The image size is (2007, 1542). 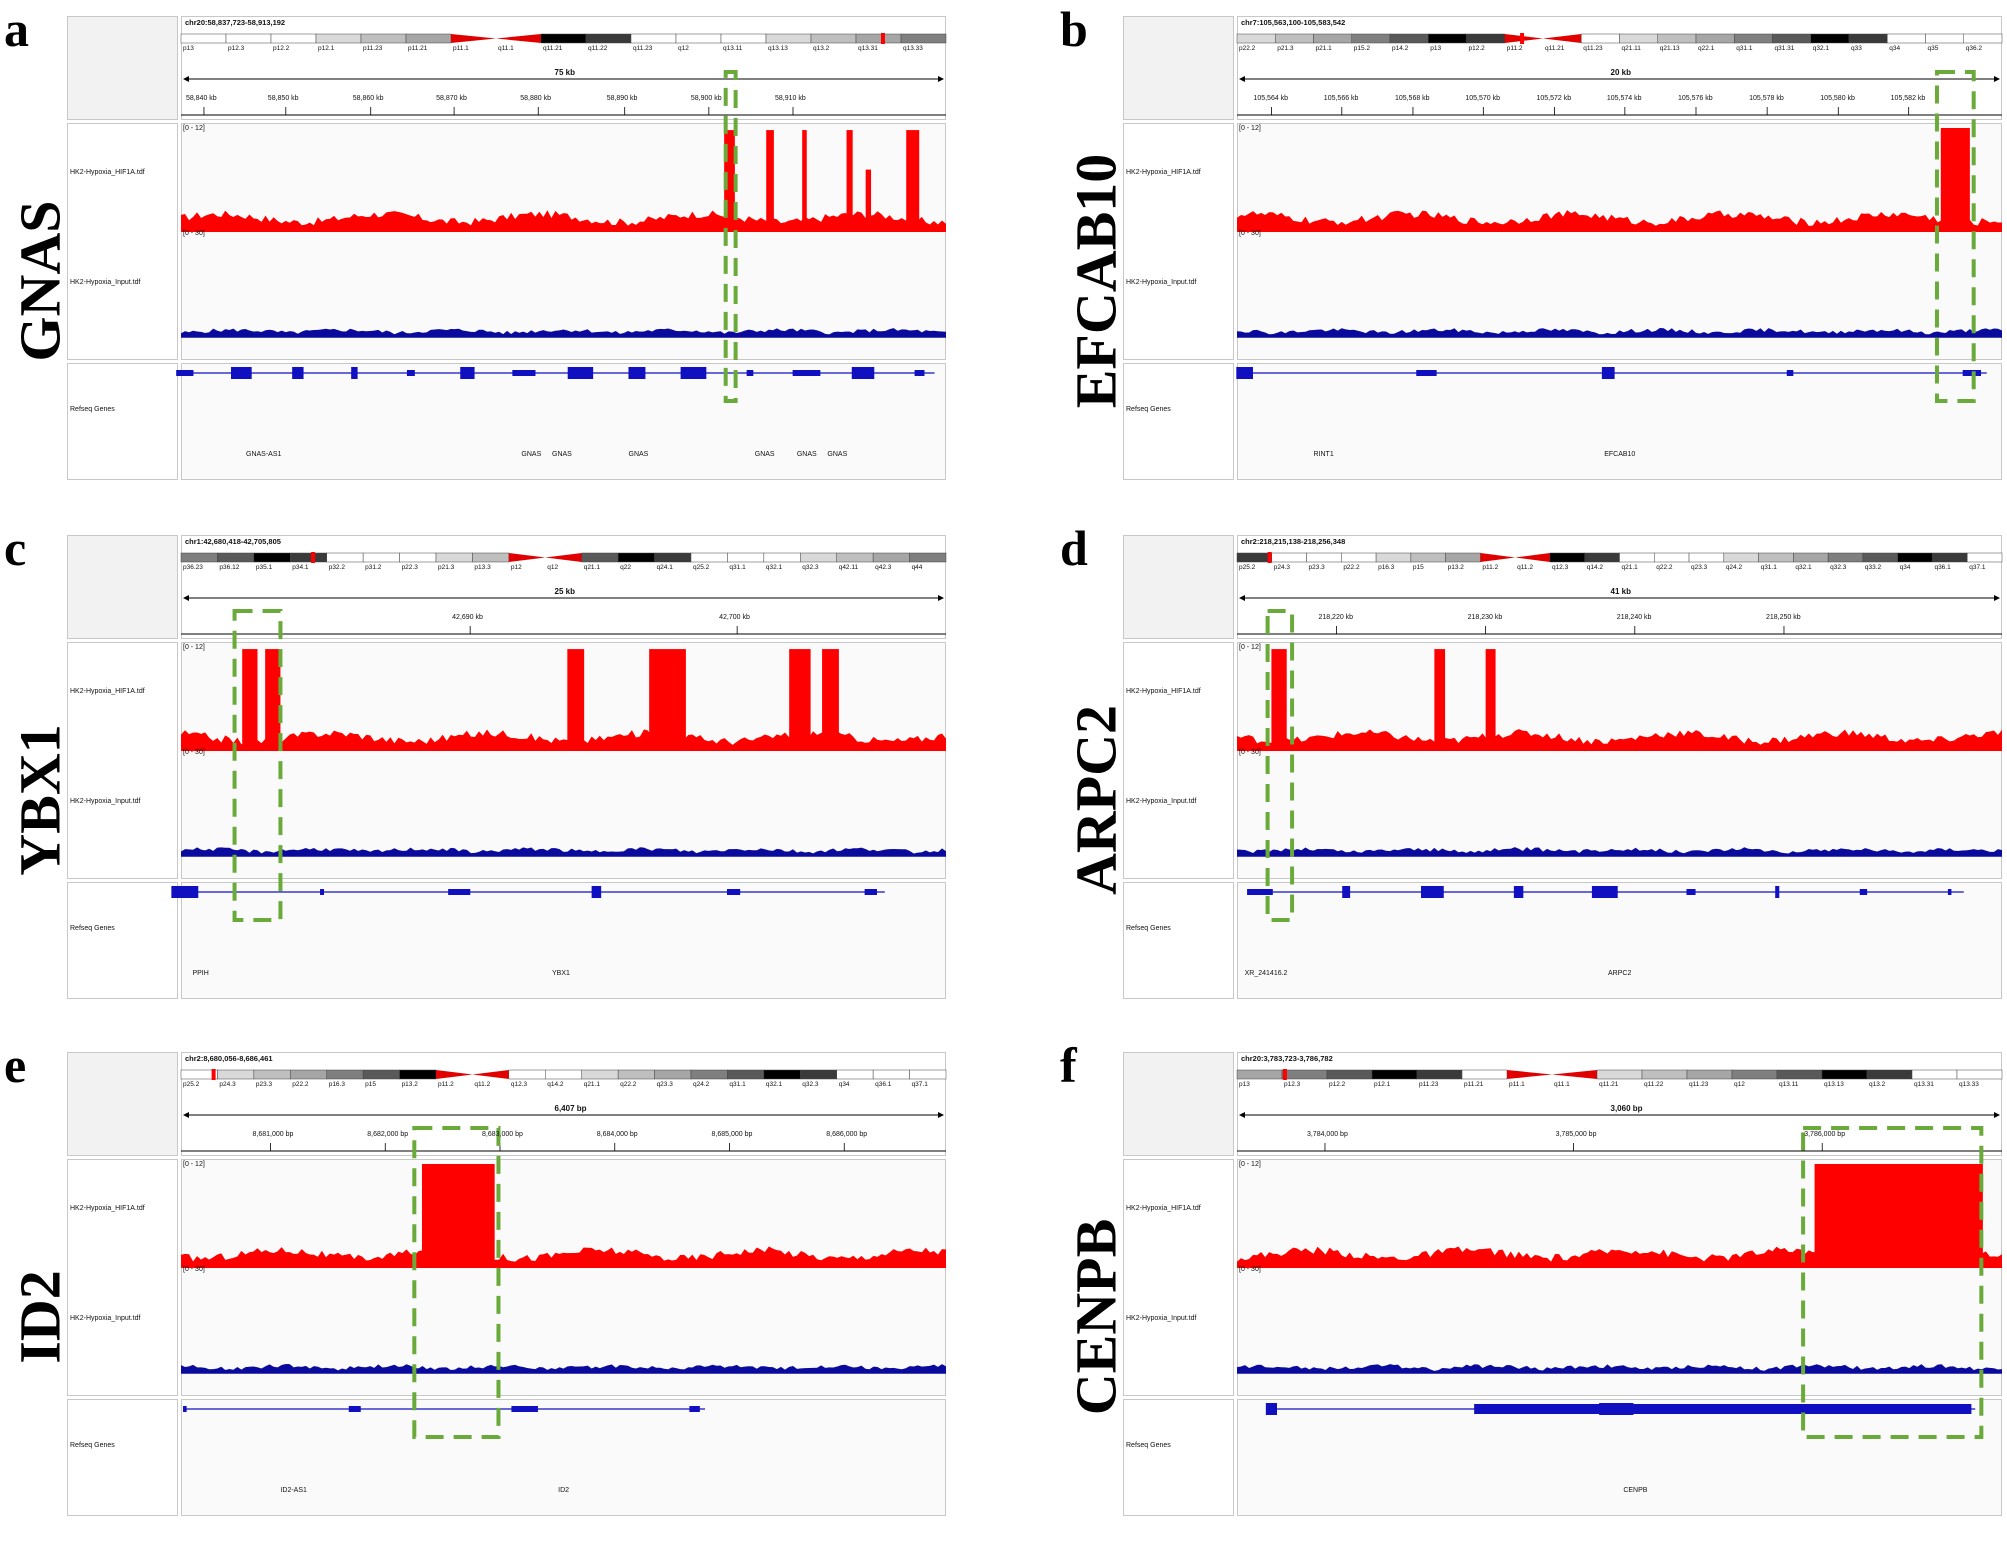 I want to click on cytoband-label: q32.1, so click(x=1803, y=567).